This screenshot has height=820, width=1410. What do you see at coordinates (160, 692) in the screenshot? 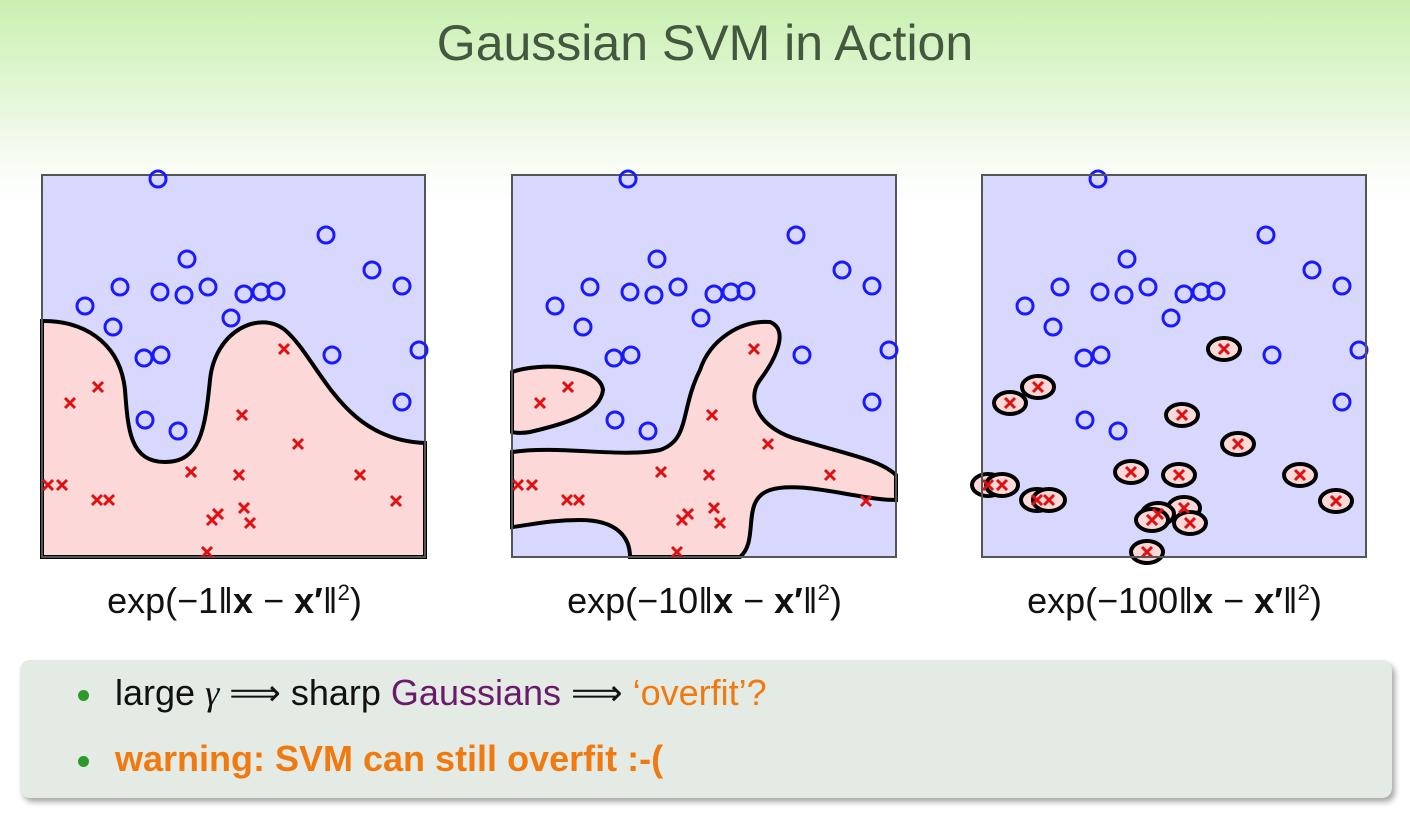
I see `text-part: large` at bounding box center [160, 692].